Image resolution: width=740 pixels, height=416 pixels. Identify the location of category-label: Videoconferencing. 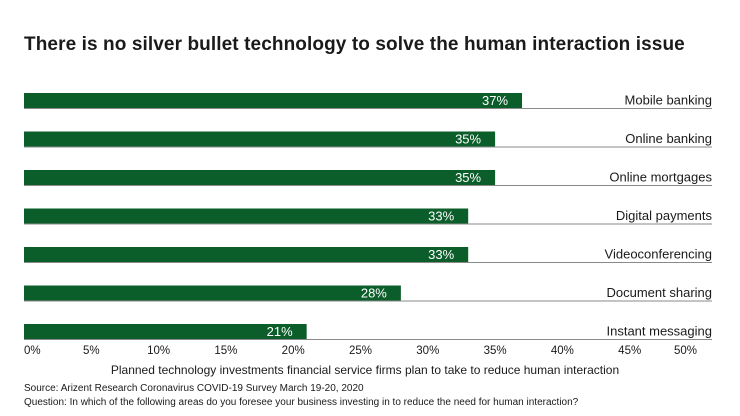
(658, 254).